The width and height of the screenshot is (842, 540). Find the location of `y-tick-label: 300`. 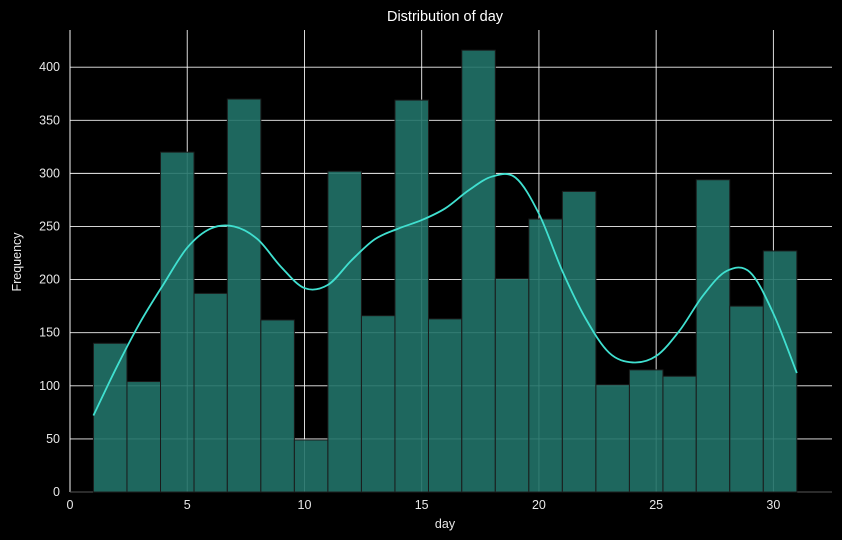

y-tick-label: 300 is located at coordinates (49, 173).